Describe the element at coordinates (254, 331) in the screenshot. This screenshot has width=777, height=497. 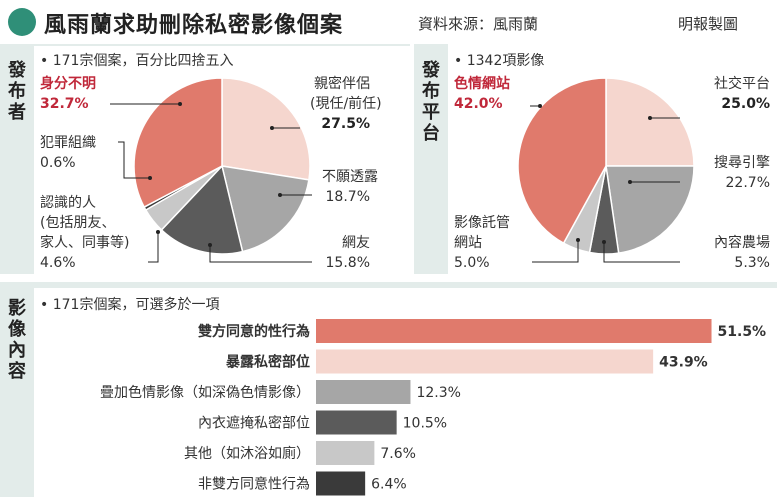
I see `bar-category-label-0: 雙方同意的性行為` at that location.